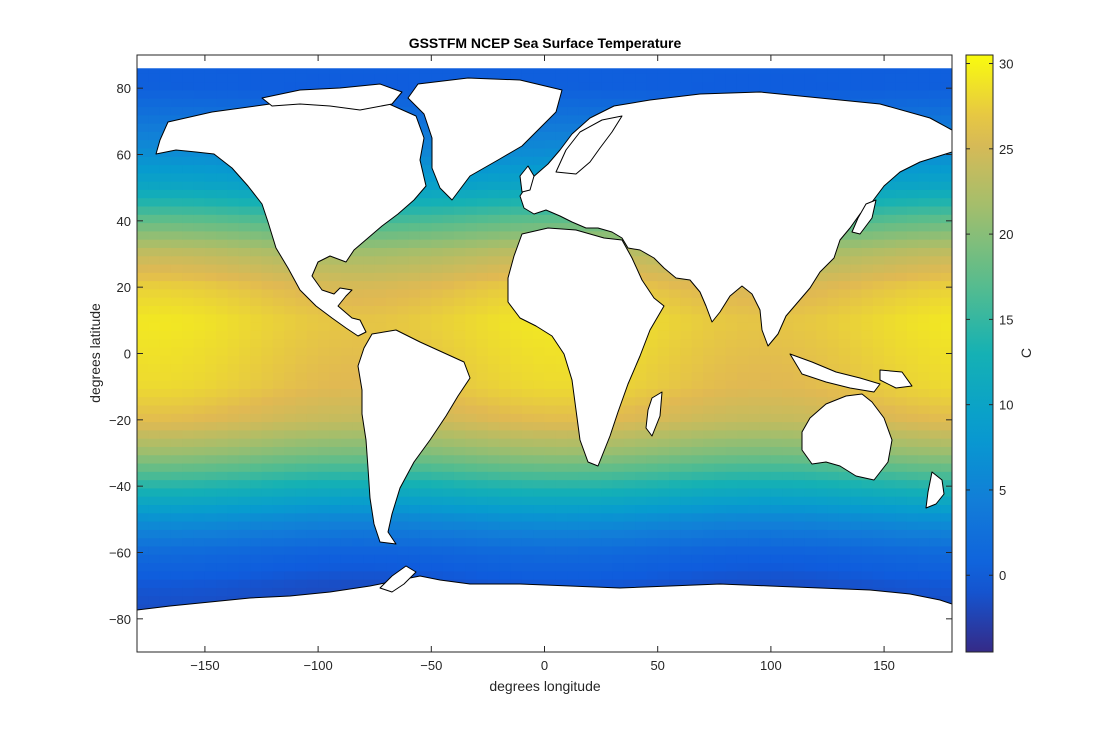  I want to click on colorbar-tick-label: 20, so click(1006, 234).